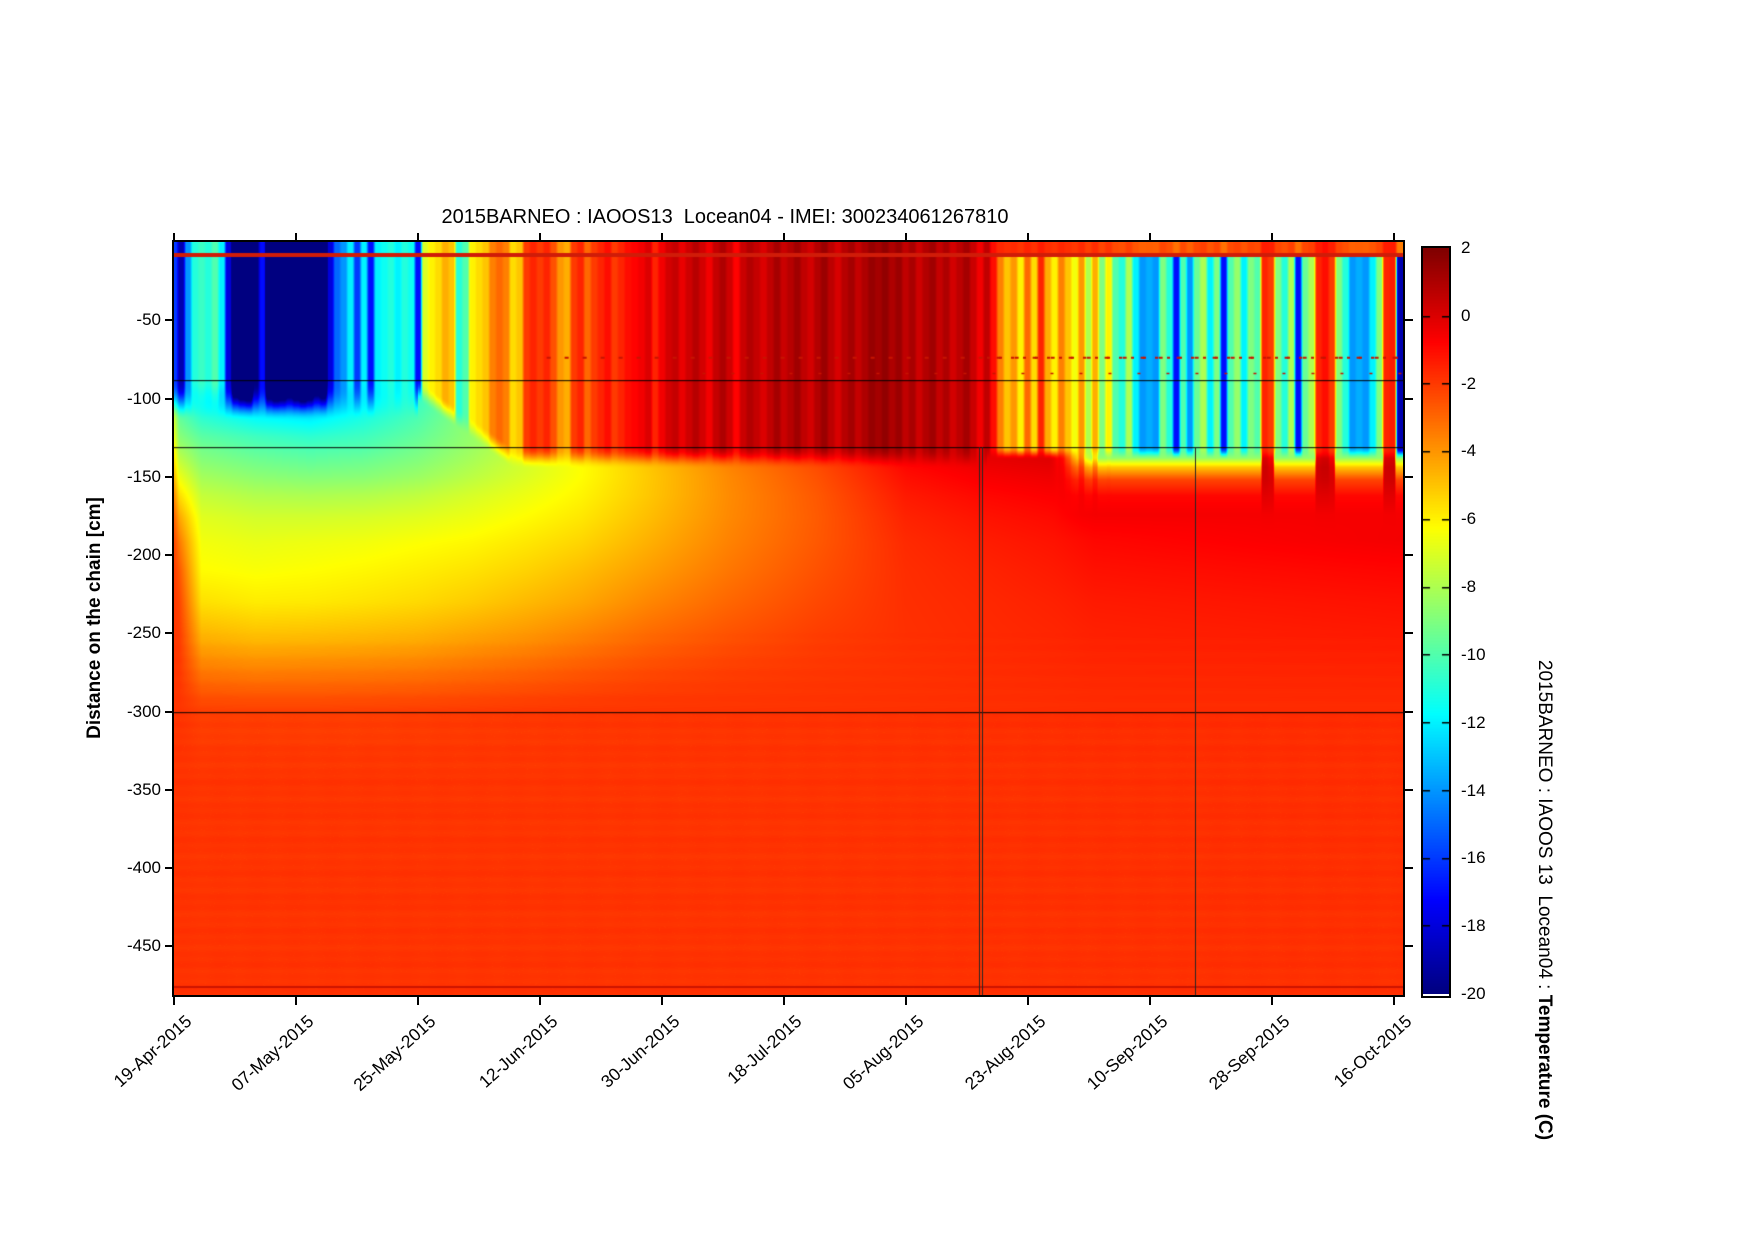  What do you see at coordinates (143, 633) in the screenshot?
I see `y-tick-label: -250` at bounding box center [143, 633].